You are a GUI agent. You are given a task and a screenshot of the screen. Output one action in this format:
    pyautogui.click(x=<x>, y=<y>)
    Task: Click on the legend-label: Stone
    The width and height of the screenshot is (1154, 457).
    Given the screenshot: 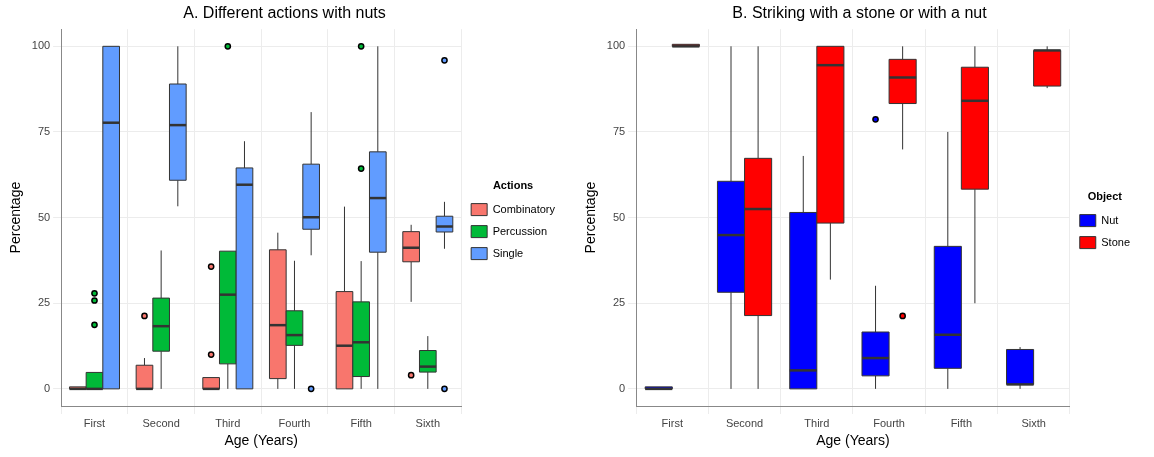 What is the action you would take?
    pyautogui.click(x=1115, y=241)
    